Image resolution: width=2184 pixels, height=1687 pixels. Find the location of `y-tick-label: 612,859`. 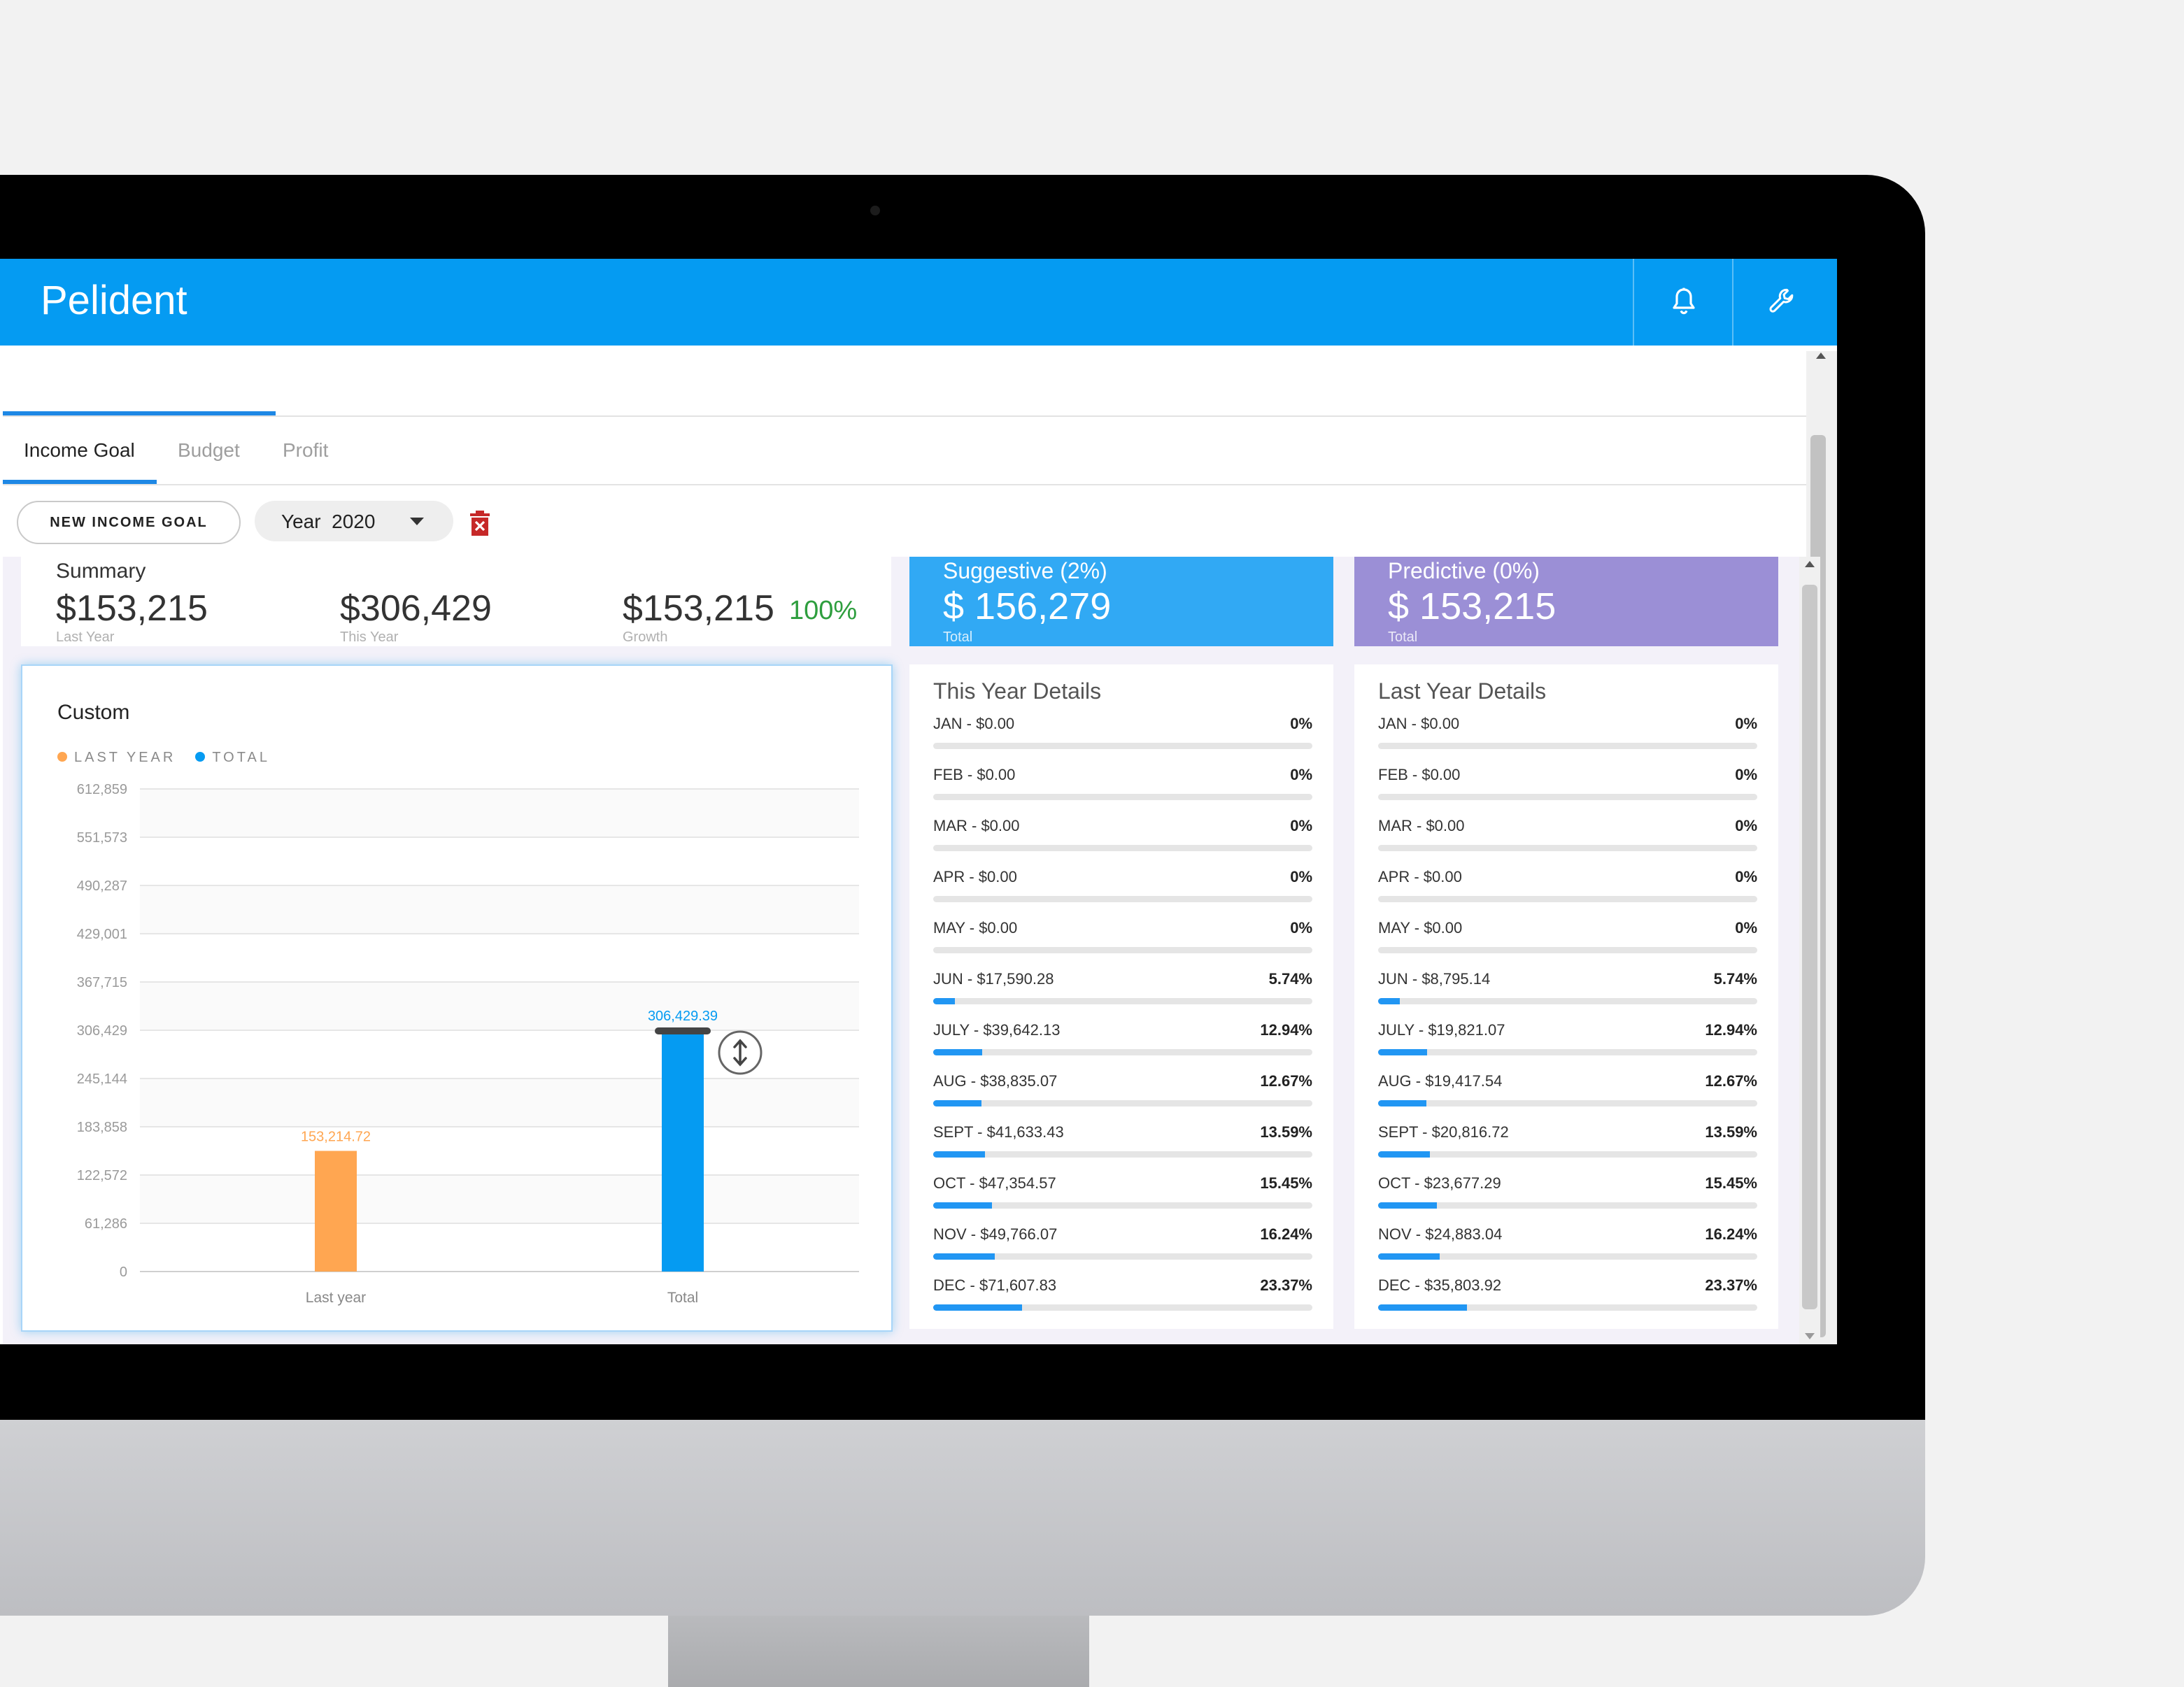

y-tick-label: 612,859 is located at coordinates (102, 789).